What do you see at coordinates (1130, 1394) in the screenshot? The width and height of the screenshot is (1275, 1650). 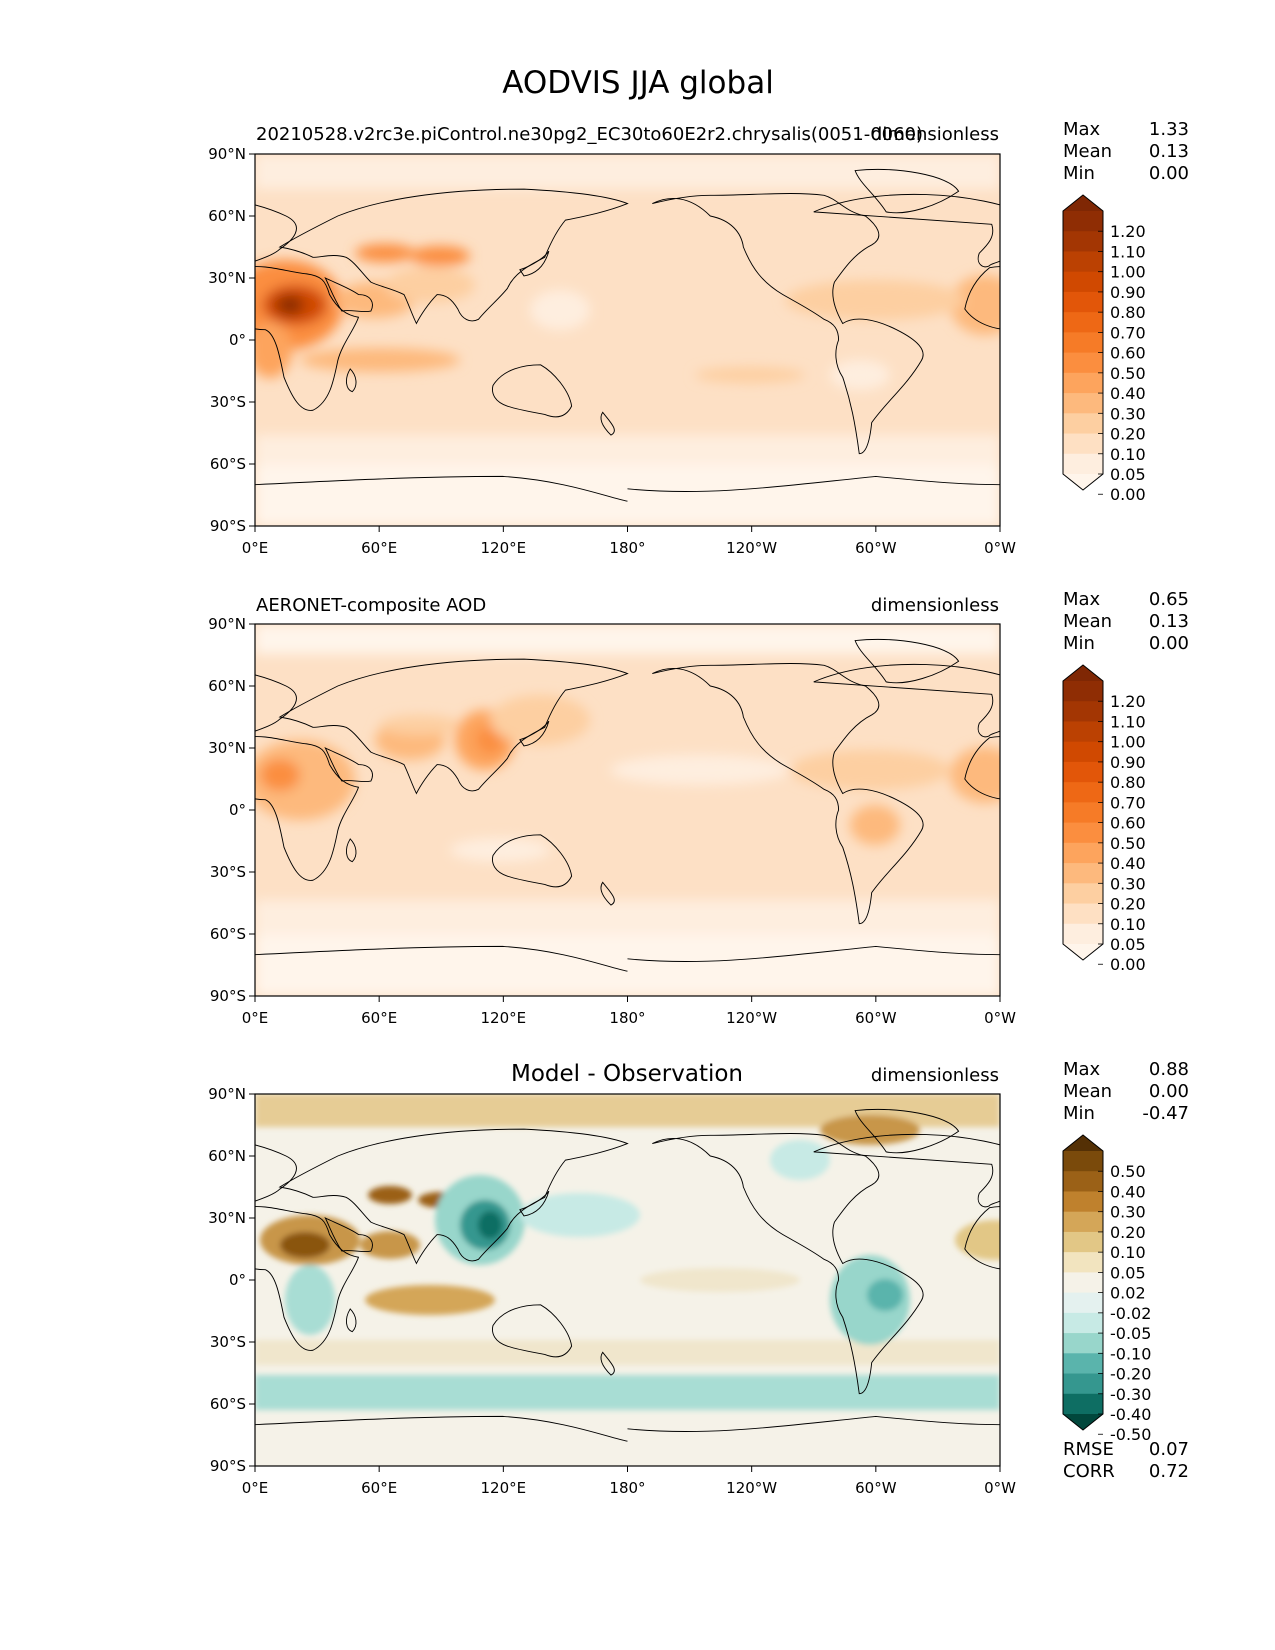 I see `colorbar-label: -0.30` at bounding box center [1130, 1394].